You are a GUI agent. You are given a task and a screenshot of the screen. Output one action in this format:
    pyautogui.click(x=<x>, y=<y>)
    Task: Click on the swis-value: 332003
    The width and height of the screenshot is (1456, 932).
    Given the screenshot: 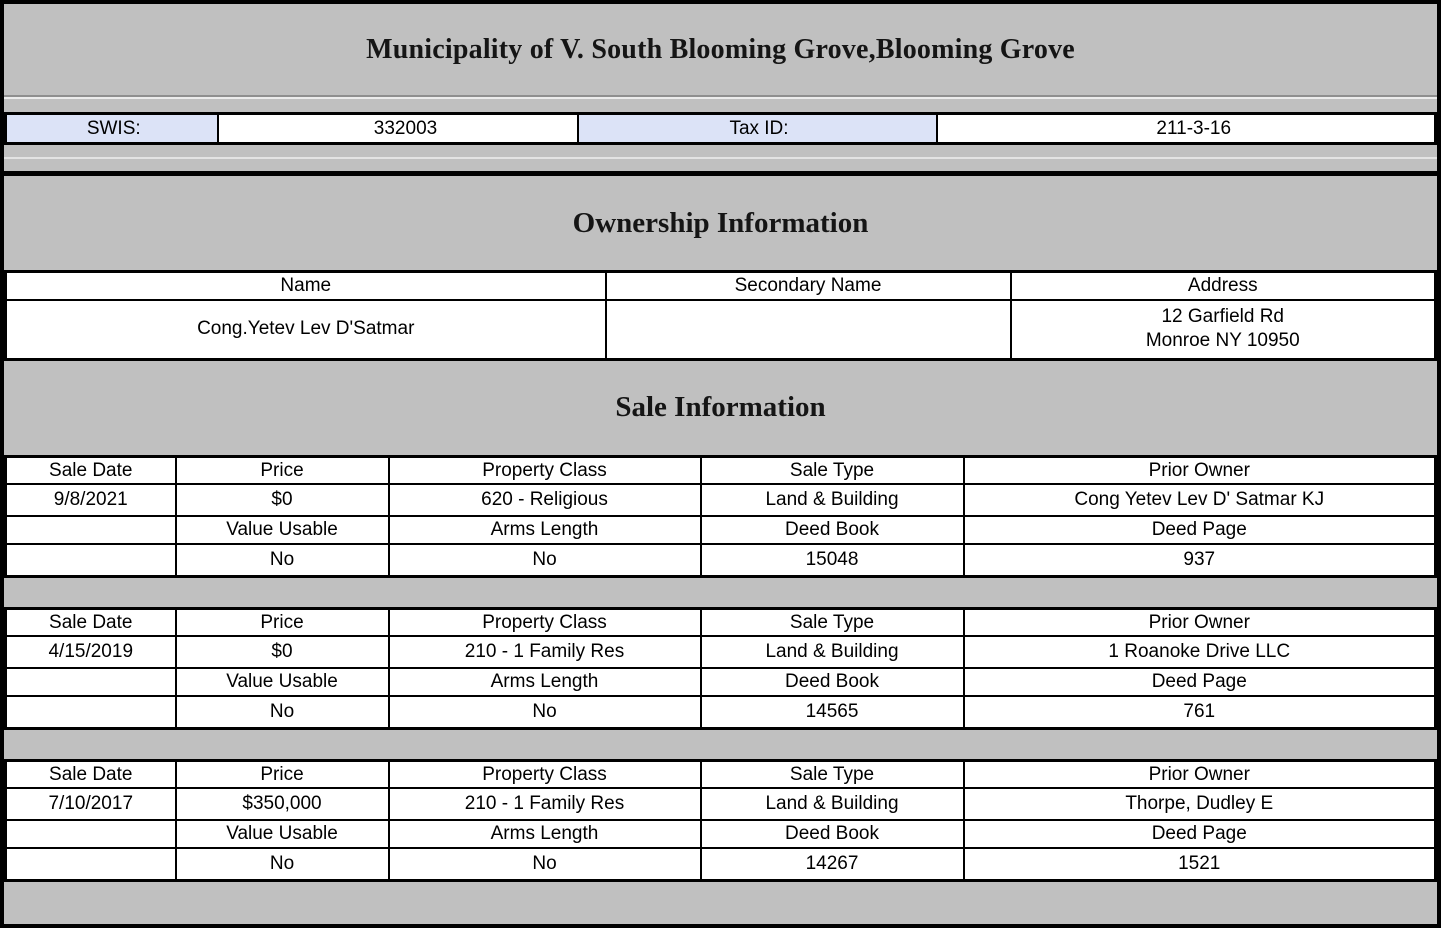 What is the action you would take?
    pyautogui.click(x=397, y=128)
    